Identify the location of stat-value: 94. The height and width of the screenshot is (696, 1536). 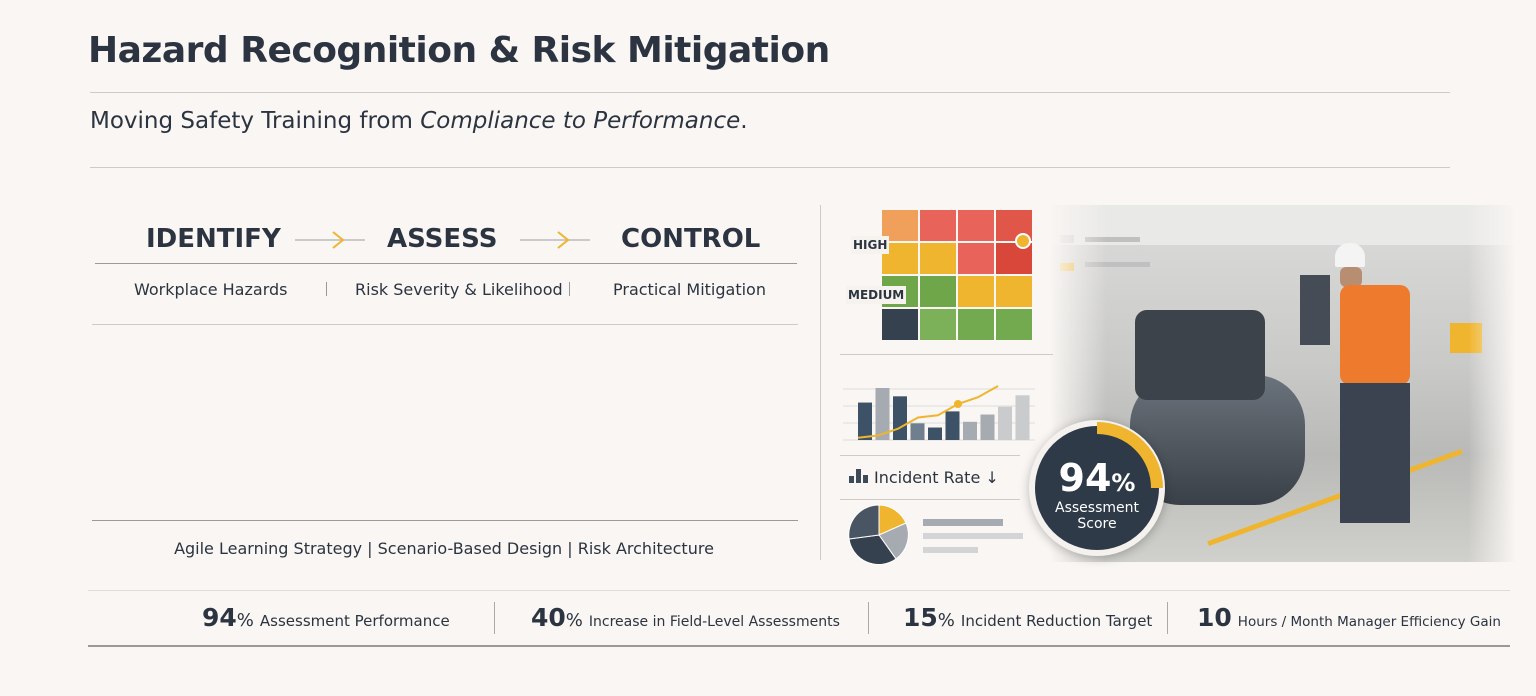
(219, 617).